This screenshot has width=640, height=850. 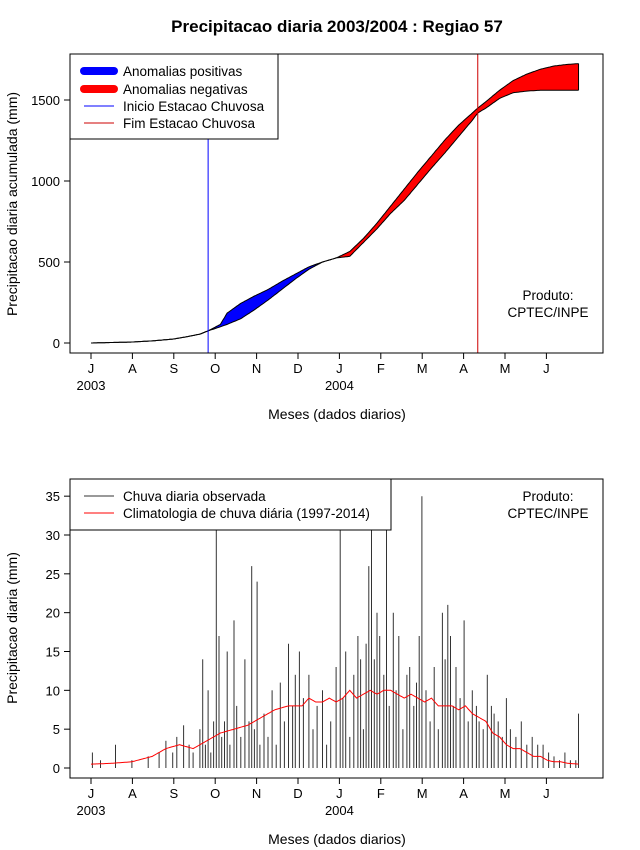 I want to click on cumulative-credit-line-2: CPTEC/INPE, so click(x=547, y=312).